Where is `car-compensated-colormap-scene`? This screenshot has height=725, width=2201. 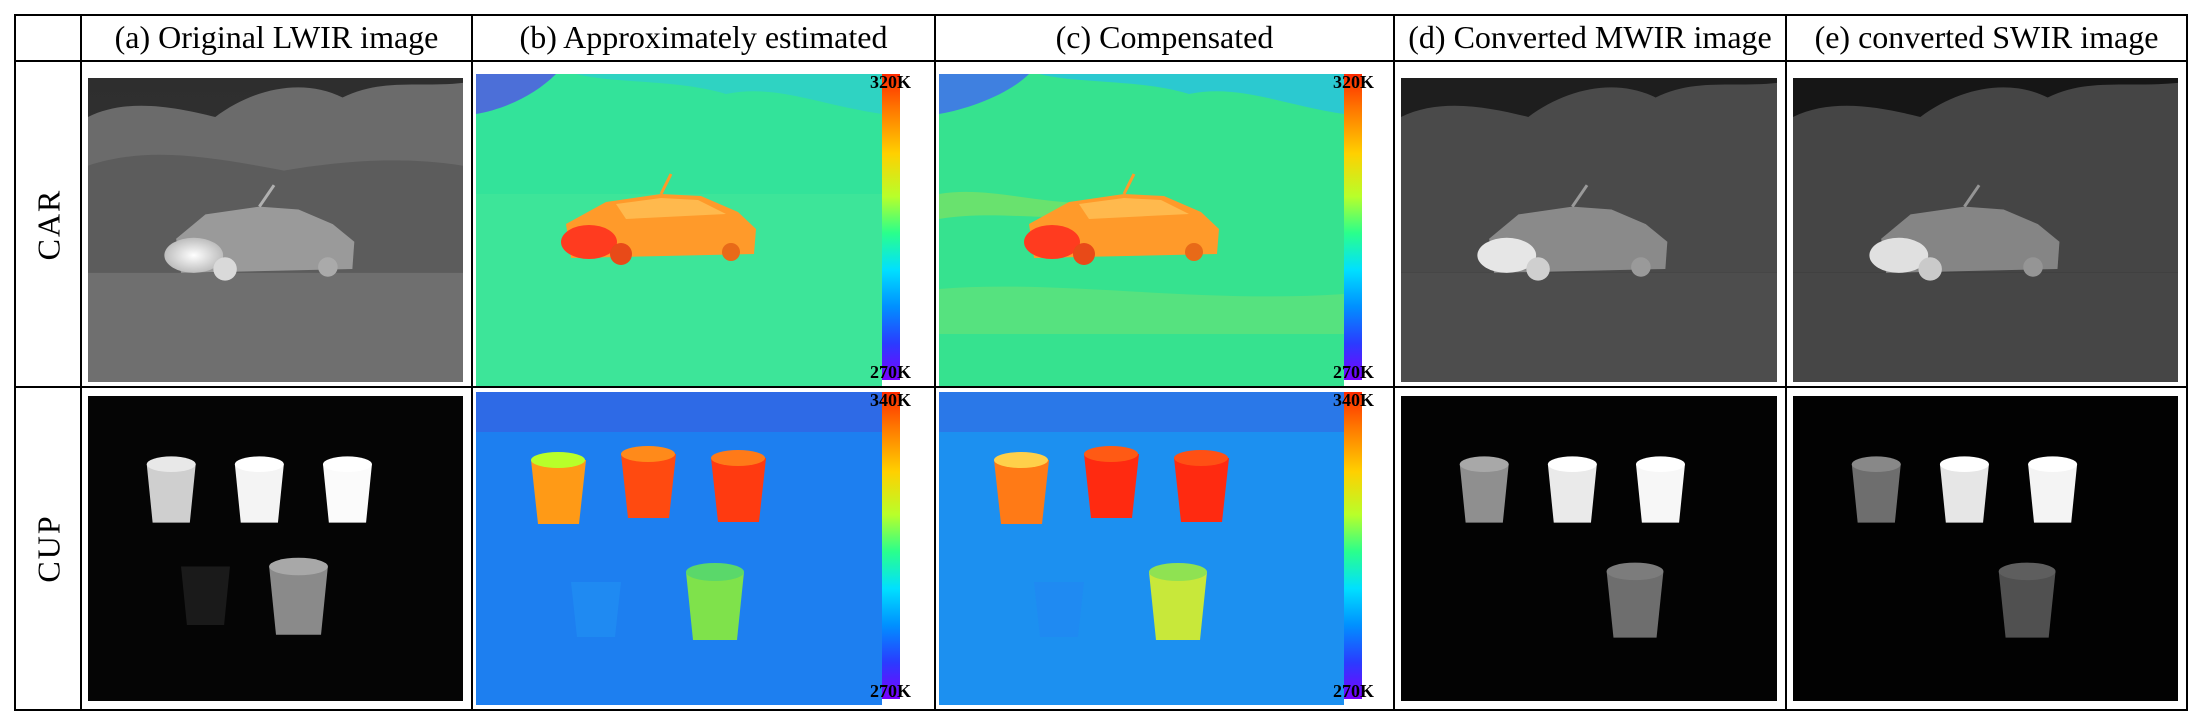 car-compensated-colormap-scene is located at coordinates (1141, 230).